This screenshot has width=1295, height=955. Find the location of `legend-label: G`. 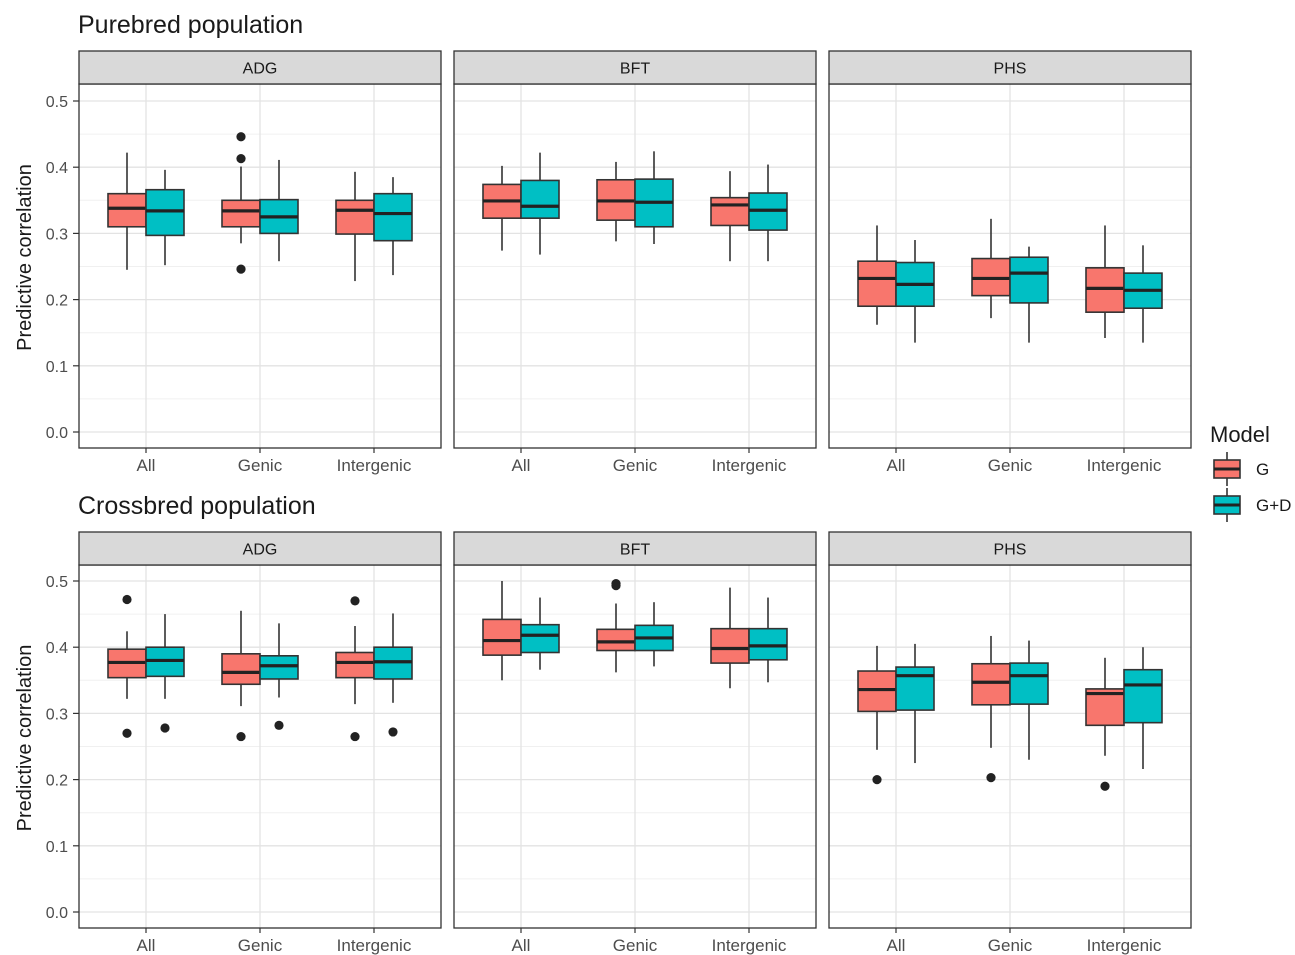

legend-label: G is located at coordinates (1262, 469).